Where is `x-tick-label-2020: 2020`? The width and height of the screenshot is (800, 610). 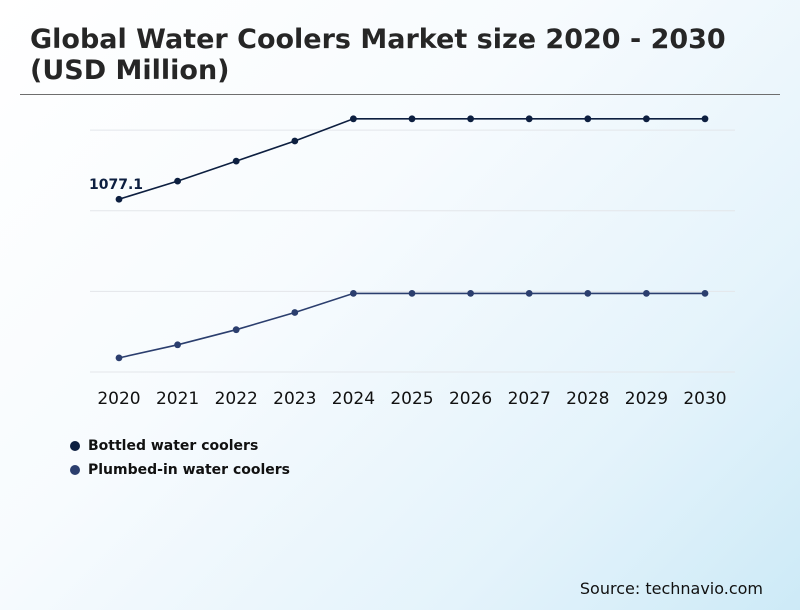 x-tick-label-2020: 2020 is located at coordinates (118, 399).